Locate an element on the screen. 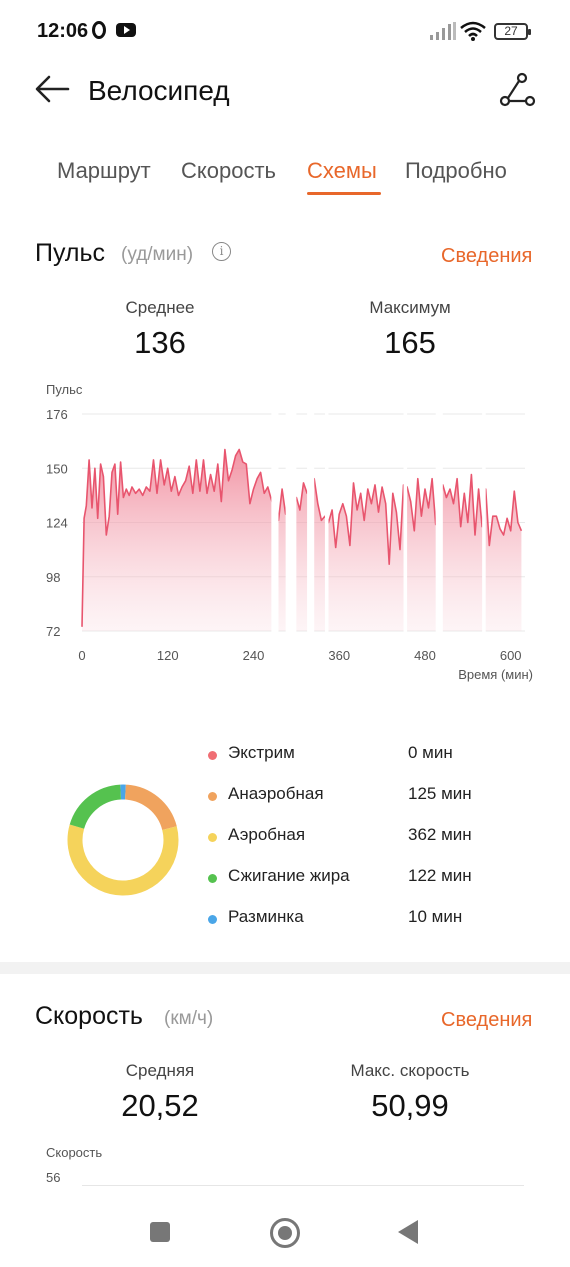  chart-x-tick-label: 120 is located at coordinates (168, 655).